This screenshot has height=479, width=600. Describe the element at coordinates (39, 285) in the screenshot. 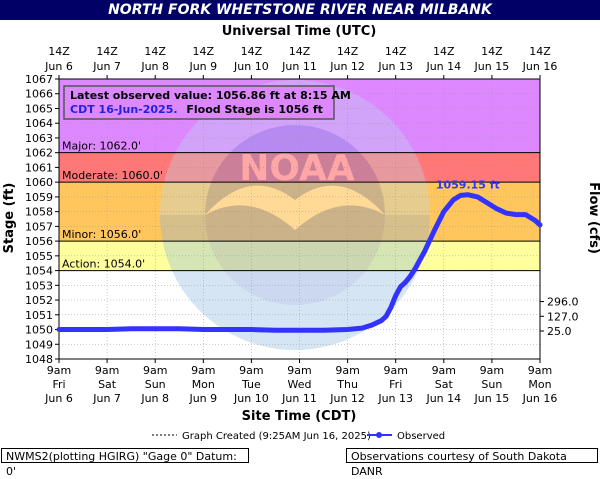

I see `y-tick-label: 1053` at that location.